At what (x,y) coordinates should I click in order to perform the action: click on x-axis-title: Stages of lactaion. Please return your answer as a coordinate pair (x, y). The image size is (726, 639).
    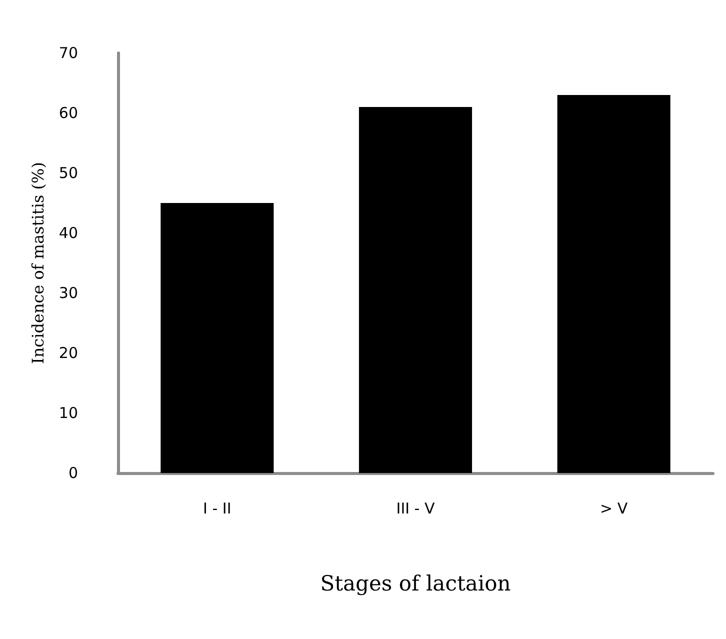
    Looking at the image, I should click on (415, 584).